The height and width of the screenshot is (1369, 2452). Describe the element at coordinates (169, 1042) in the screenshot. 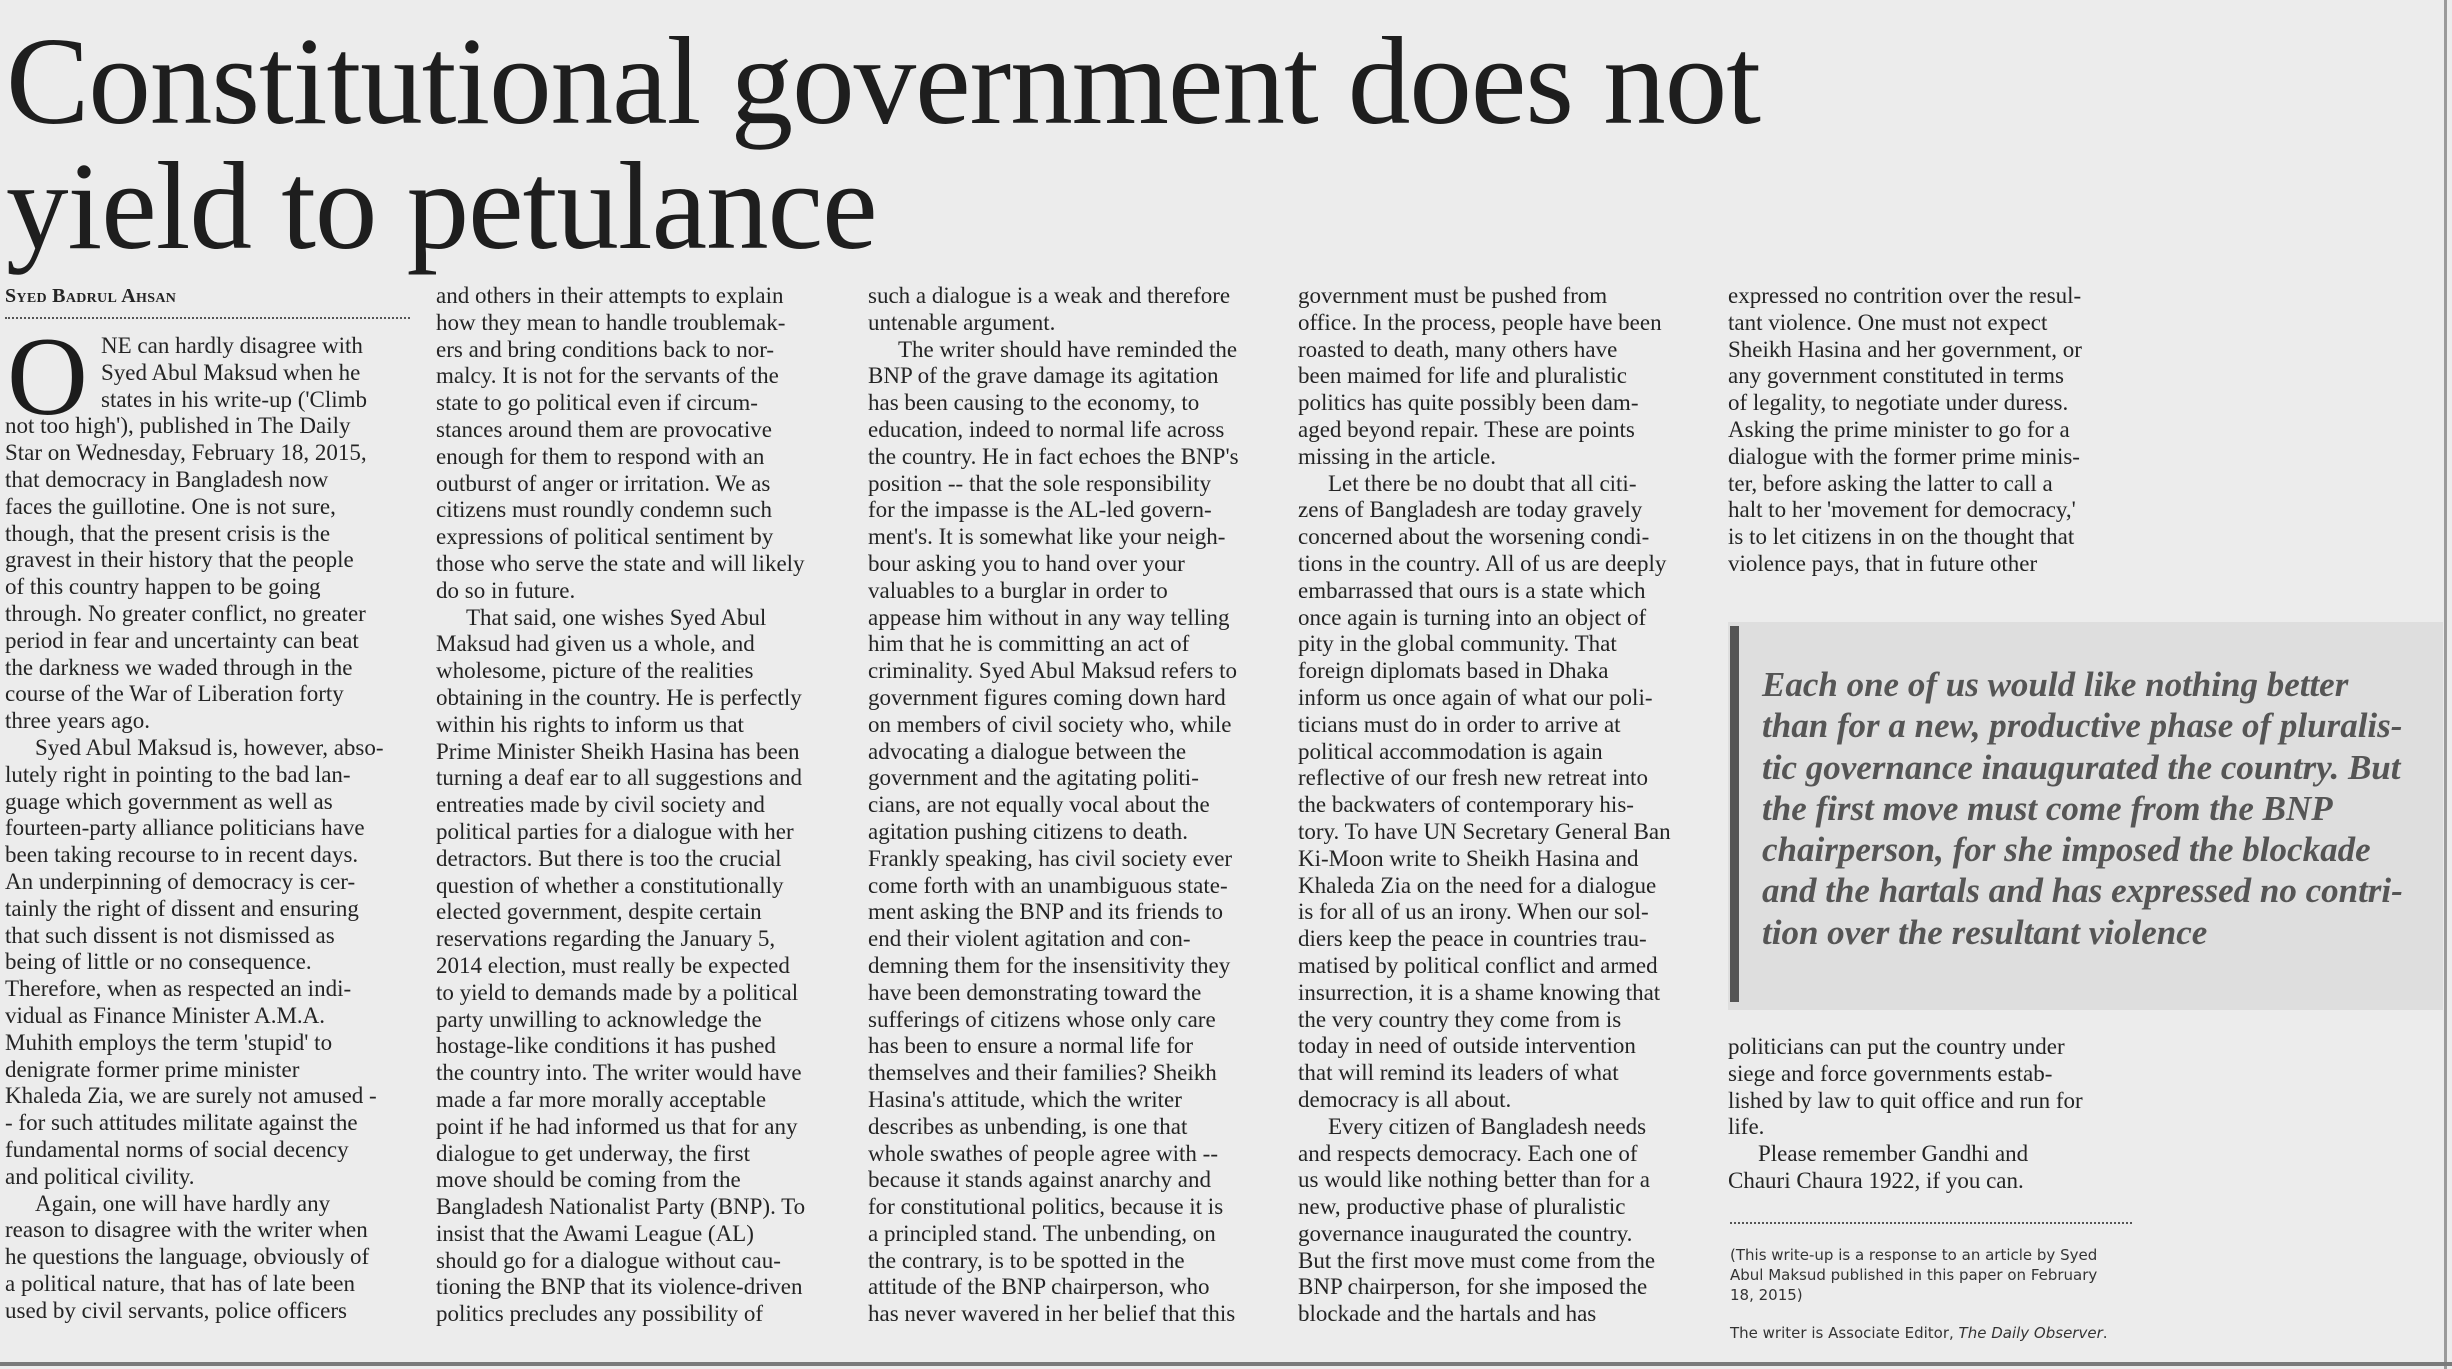

I see `text-line: Muhith employs the term 'stupid' to` at that location.